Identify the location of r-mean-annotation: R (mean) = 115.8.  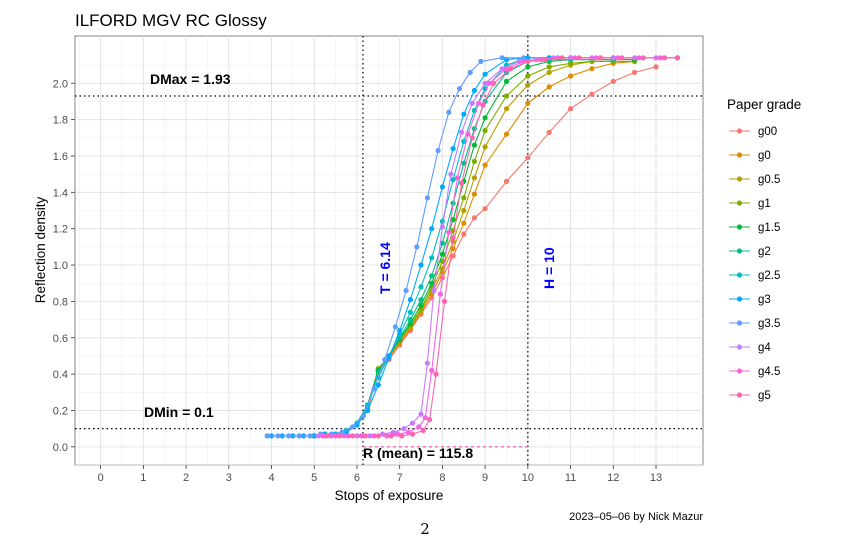
(418, 453).